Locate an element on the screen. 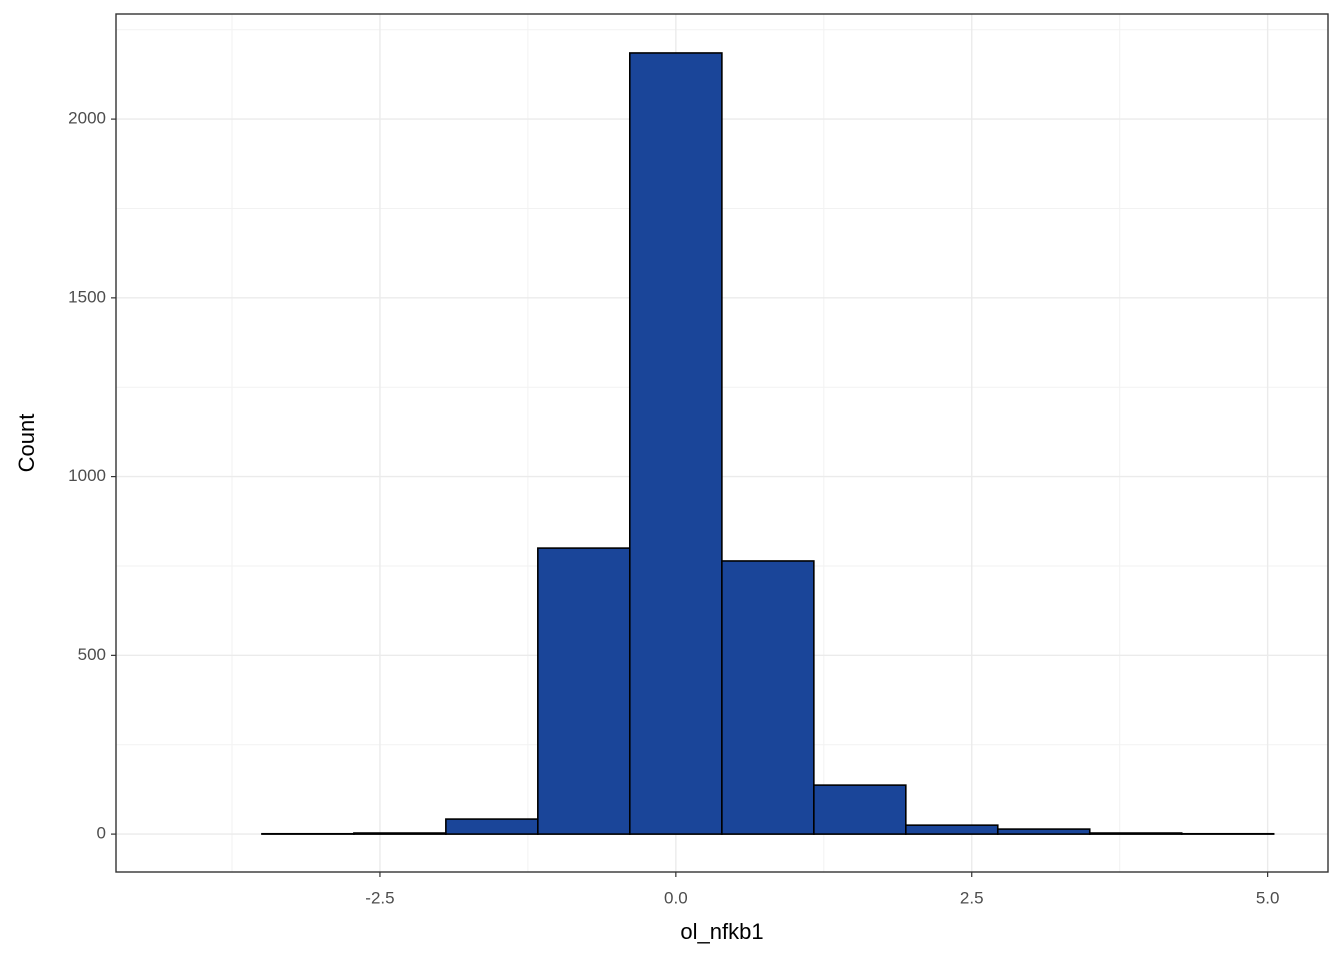 This screenshot has width=1344, height=965. y-tick-label: 500 is located at coordinates (92, 654).